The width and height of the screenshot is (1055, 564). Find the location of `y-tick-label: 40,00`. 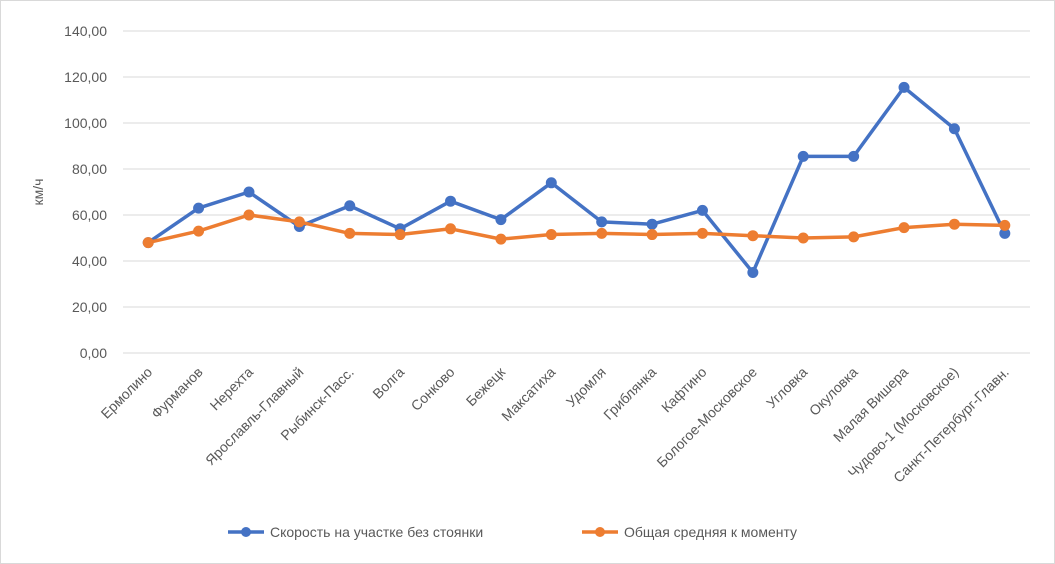

y-tick-label: 40,00 is located at coordinates (89, 261).